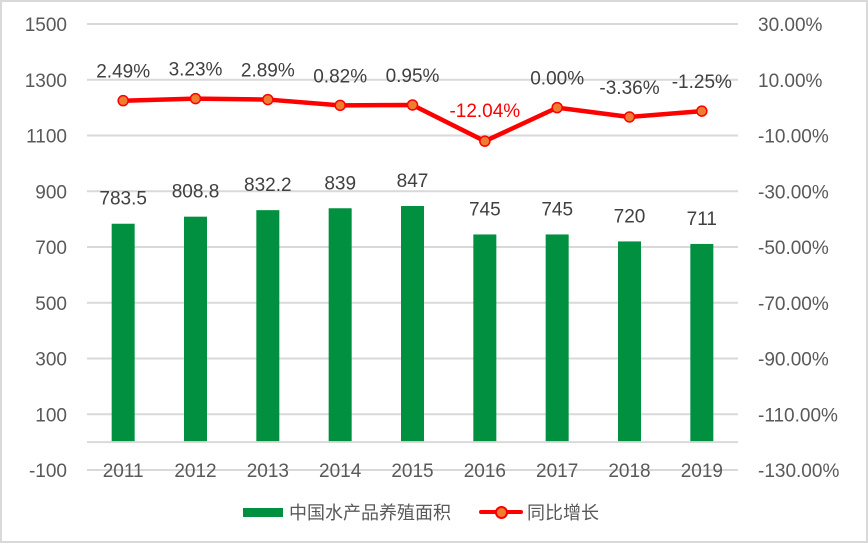 Image resolution: width=868 pixels, height=543 pixels. Describe the element at coordinates (123, 72) in the screenshot. I see `line-value-label: 2.49%` at that location.